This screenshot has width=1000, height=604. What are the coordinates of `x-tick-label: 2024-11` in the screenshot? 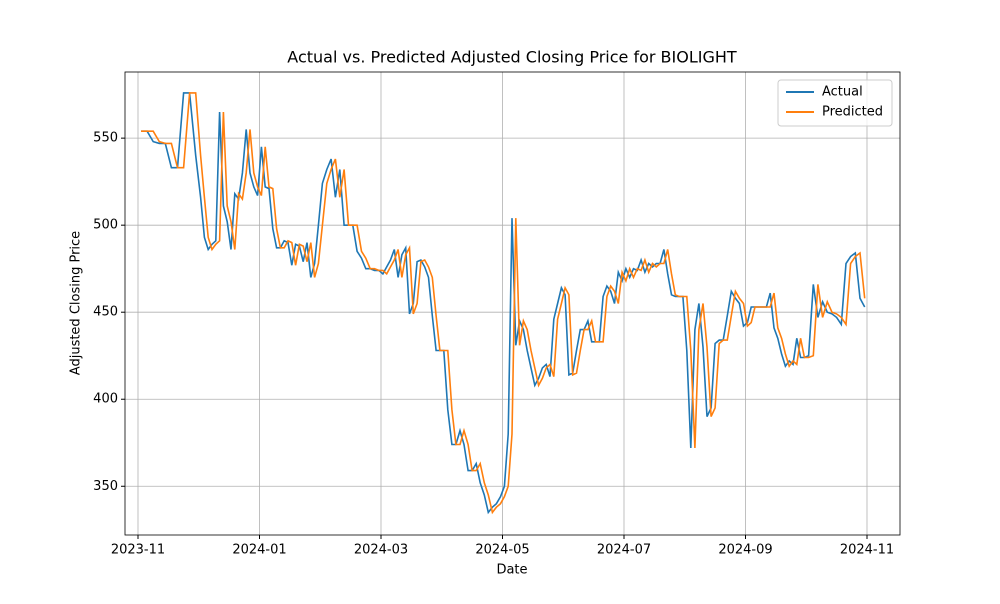 It's located at (867, 550).